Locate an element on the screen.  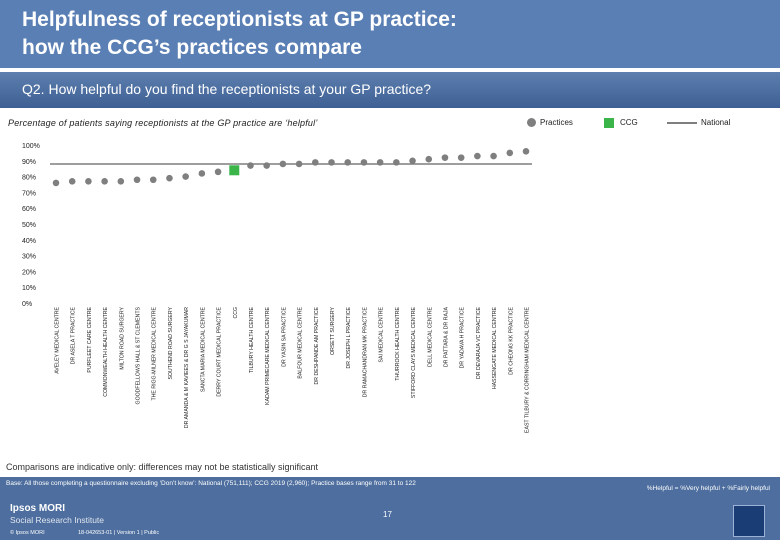
ccg-marker-icon is located at coordinates (609, 123).